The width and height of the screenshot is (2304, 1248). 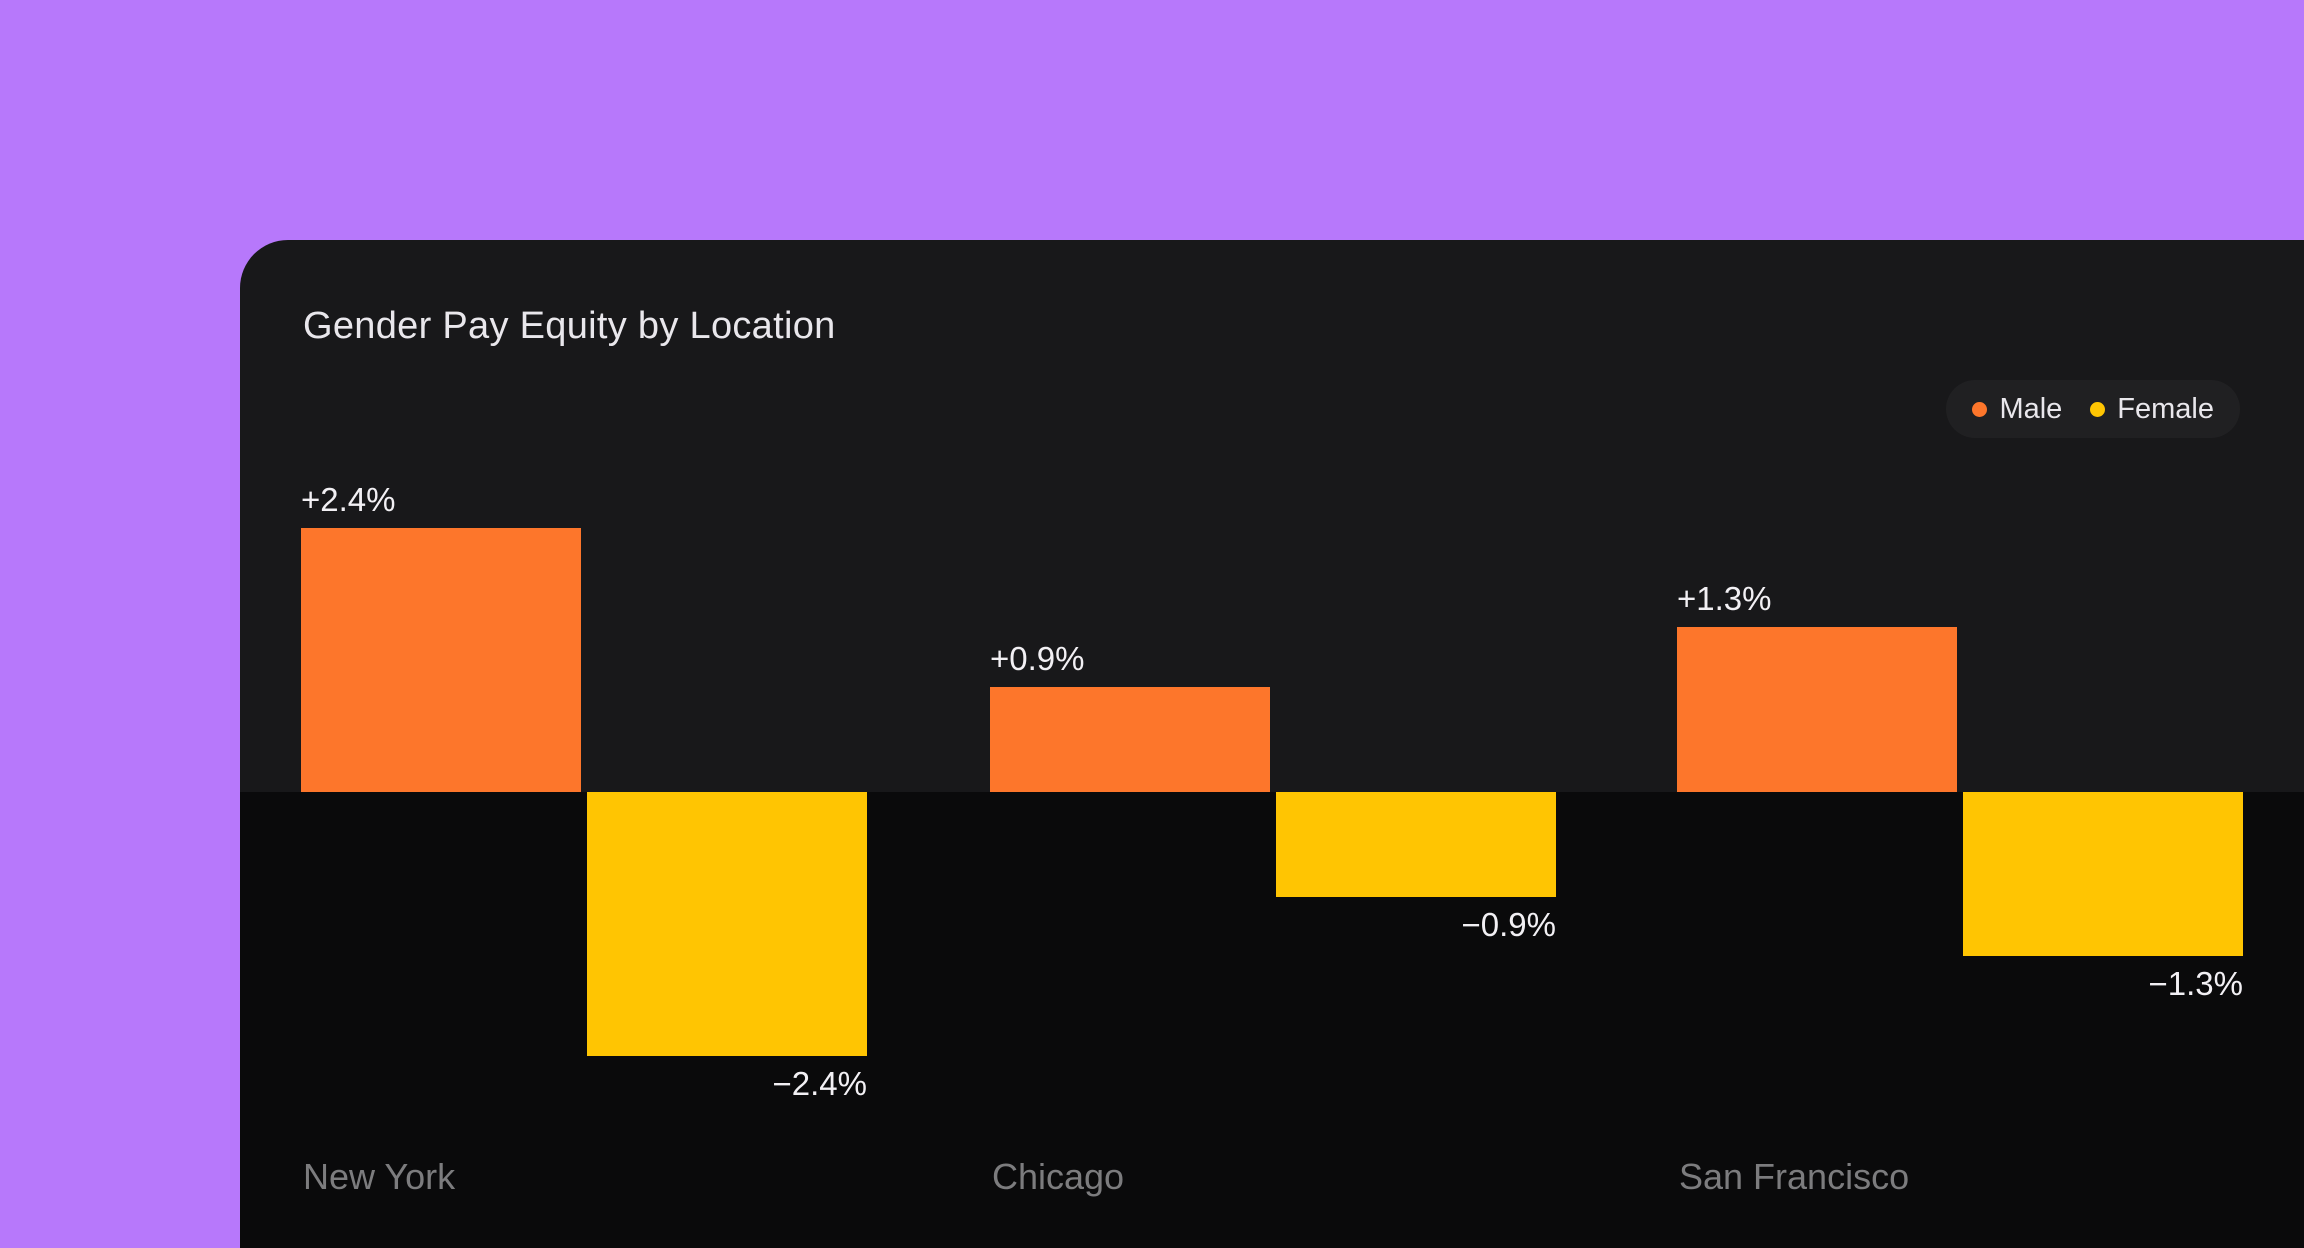 I want to click on chart-title: Gender Pay Equity by Location, so click(x=569, y=326).